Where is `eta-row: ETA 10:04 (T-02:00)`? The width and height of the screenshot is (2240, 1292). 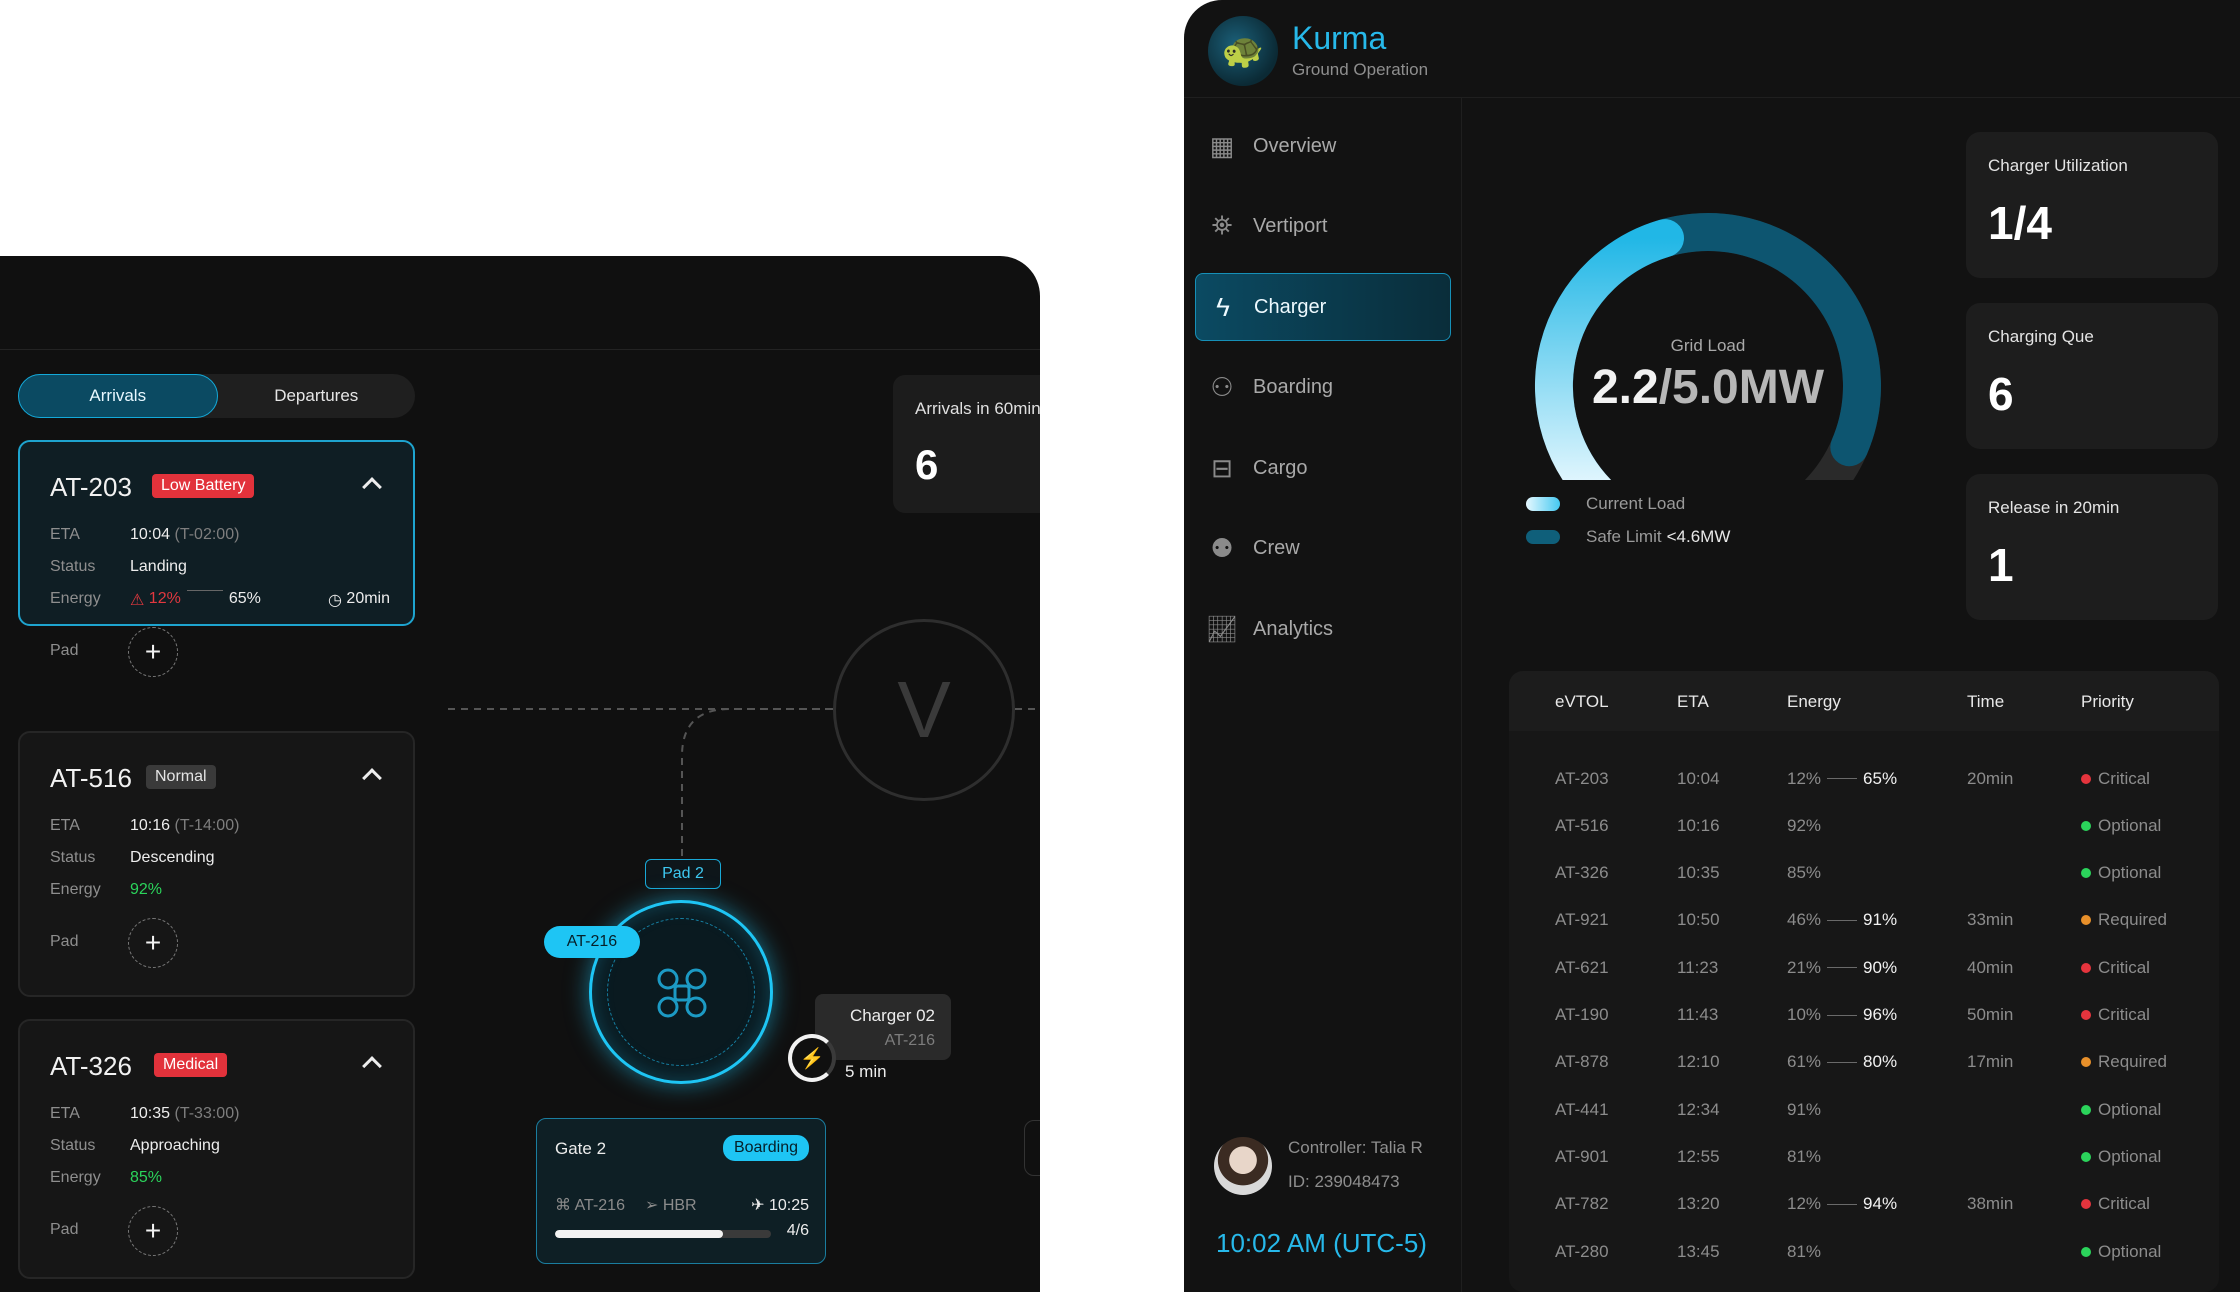 eta-row: ETA 10:04 (T-02:00) is located at coordinates (144, 535).